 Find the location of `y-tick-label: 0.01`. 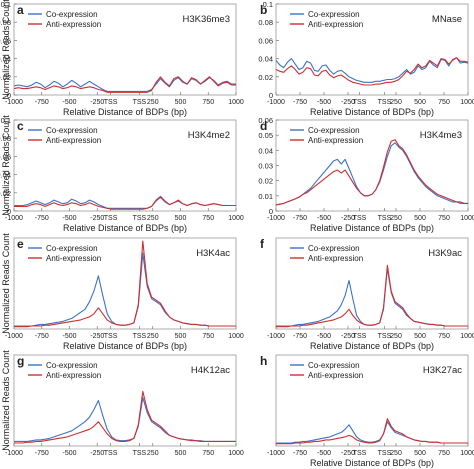

y-tick-label: 0.01 is located at coordinates (265, 196).